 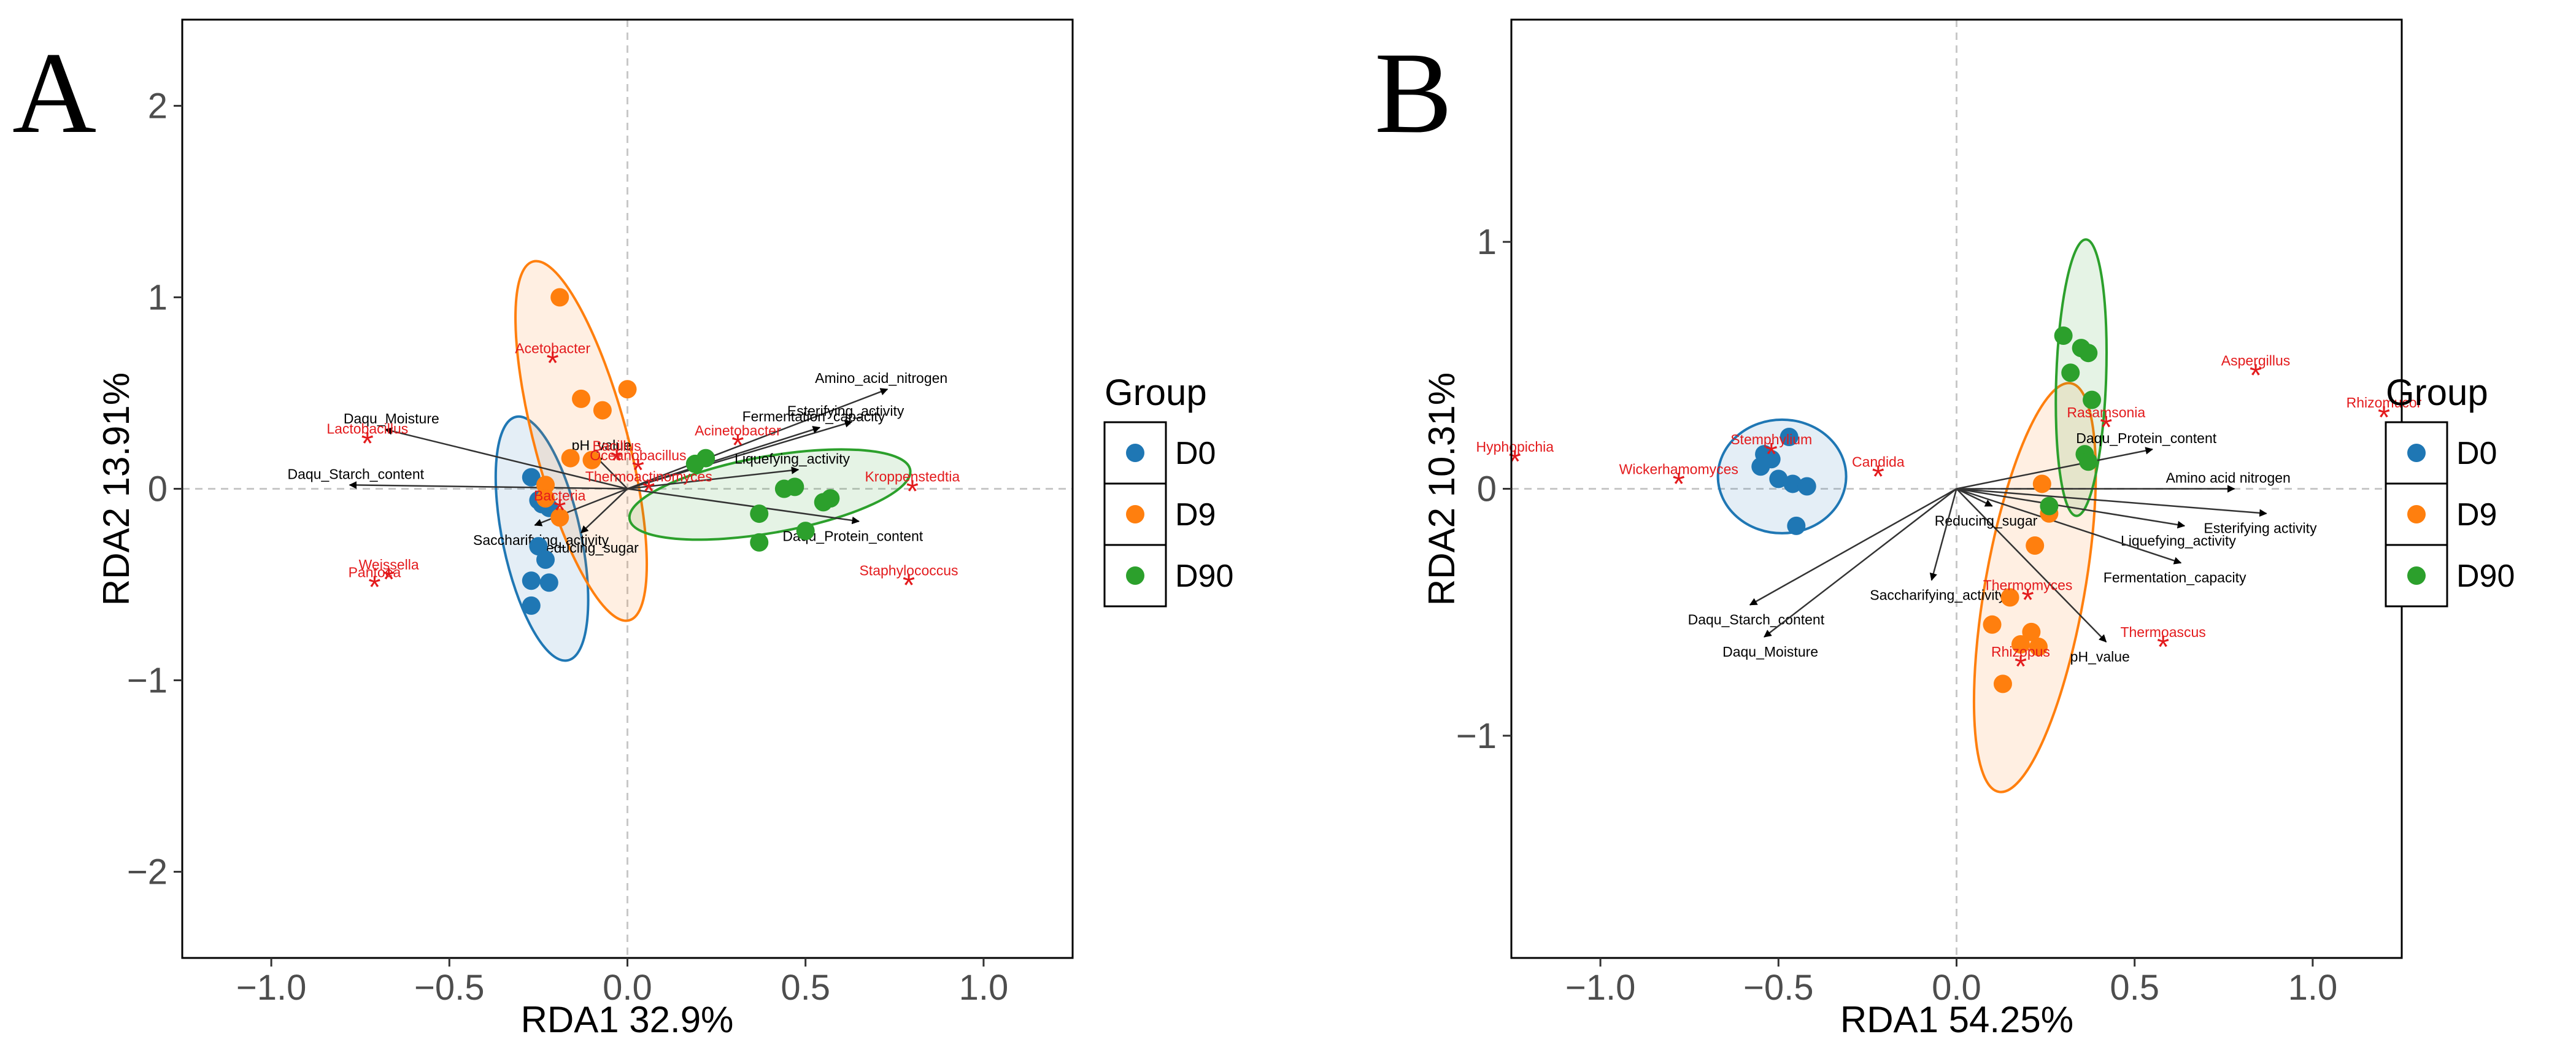 What do you see at coordinates (1441, 489) in the screenshot?
I see `y-axis-title-b: RDA2 10.31%` at bounding box center [1441, 489].